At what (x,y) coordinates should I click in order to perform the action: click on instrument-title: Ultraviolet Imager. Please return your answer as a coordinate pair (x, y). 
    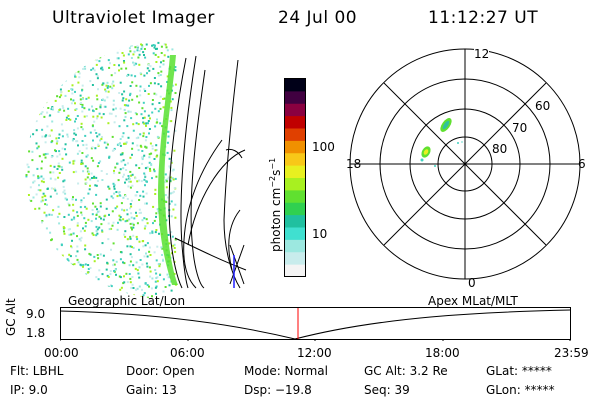
    Looking at the image, I should click on (133, 18).